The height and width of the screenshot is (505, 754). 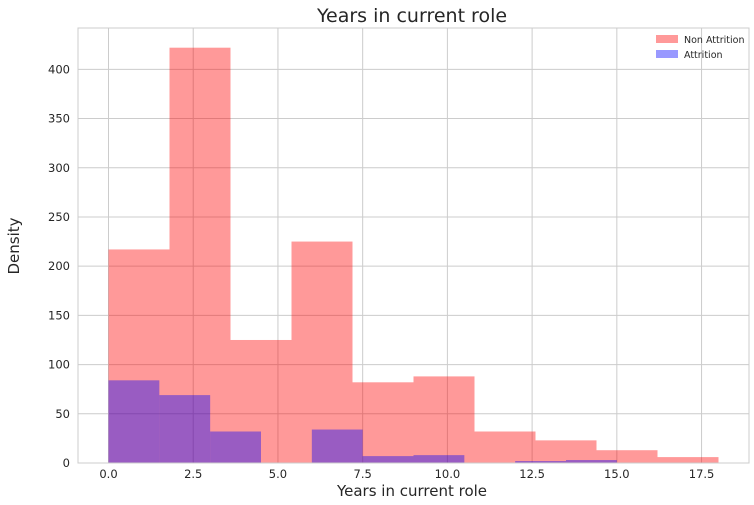 I want to click on x-axis-title: Years in current role, so click(x=411, y=491).